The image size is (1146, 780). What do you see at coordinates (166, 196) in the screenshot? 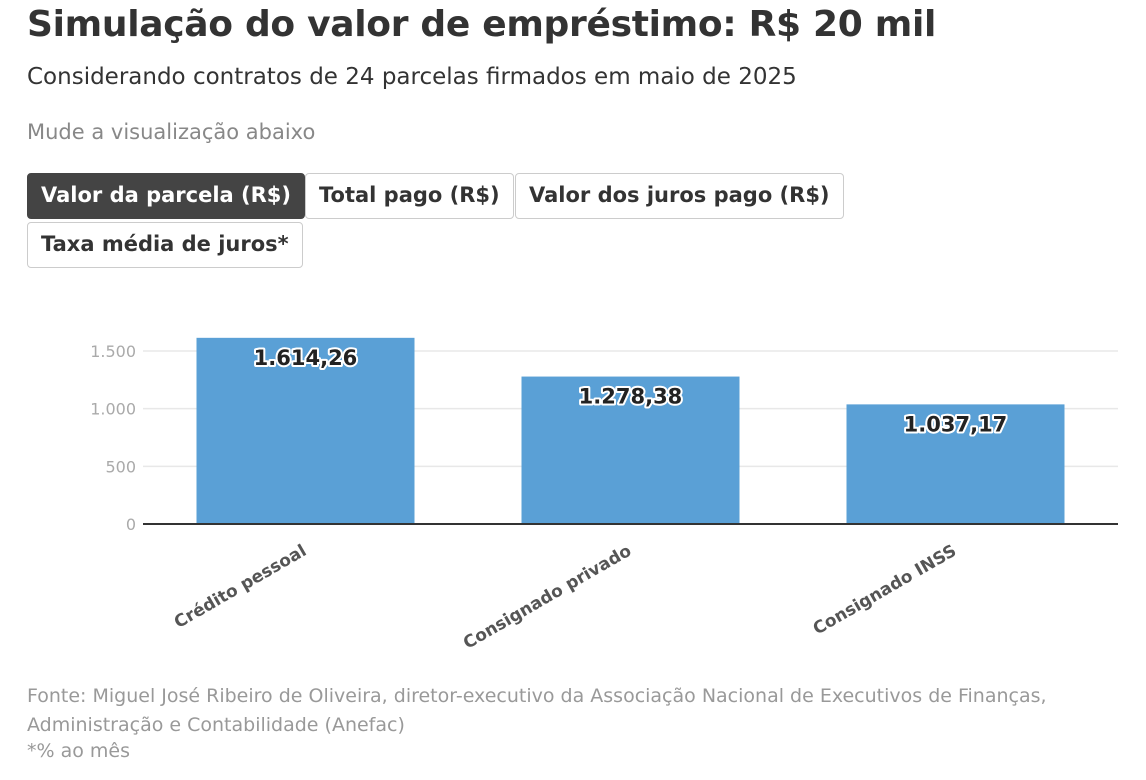
I see `tab-valor-da-parcela: Valor da parcela (R$)` at bounding box center [166, 196].